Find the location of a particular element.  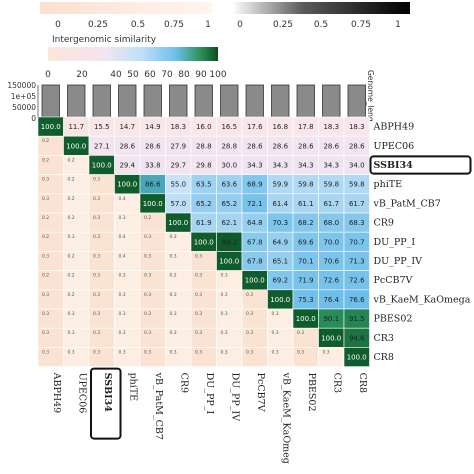

length-axis-tick: 1e+05 is located at coordinates (23, 96).